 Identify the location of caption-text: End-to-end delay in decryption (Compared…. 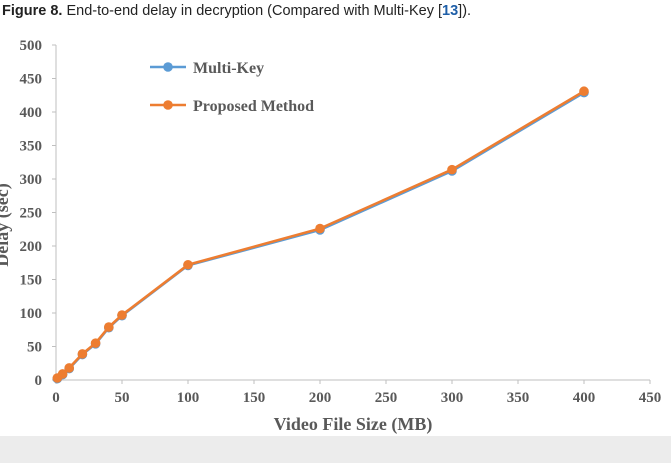
(252, 11).